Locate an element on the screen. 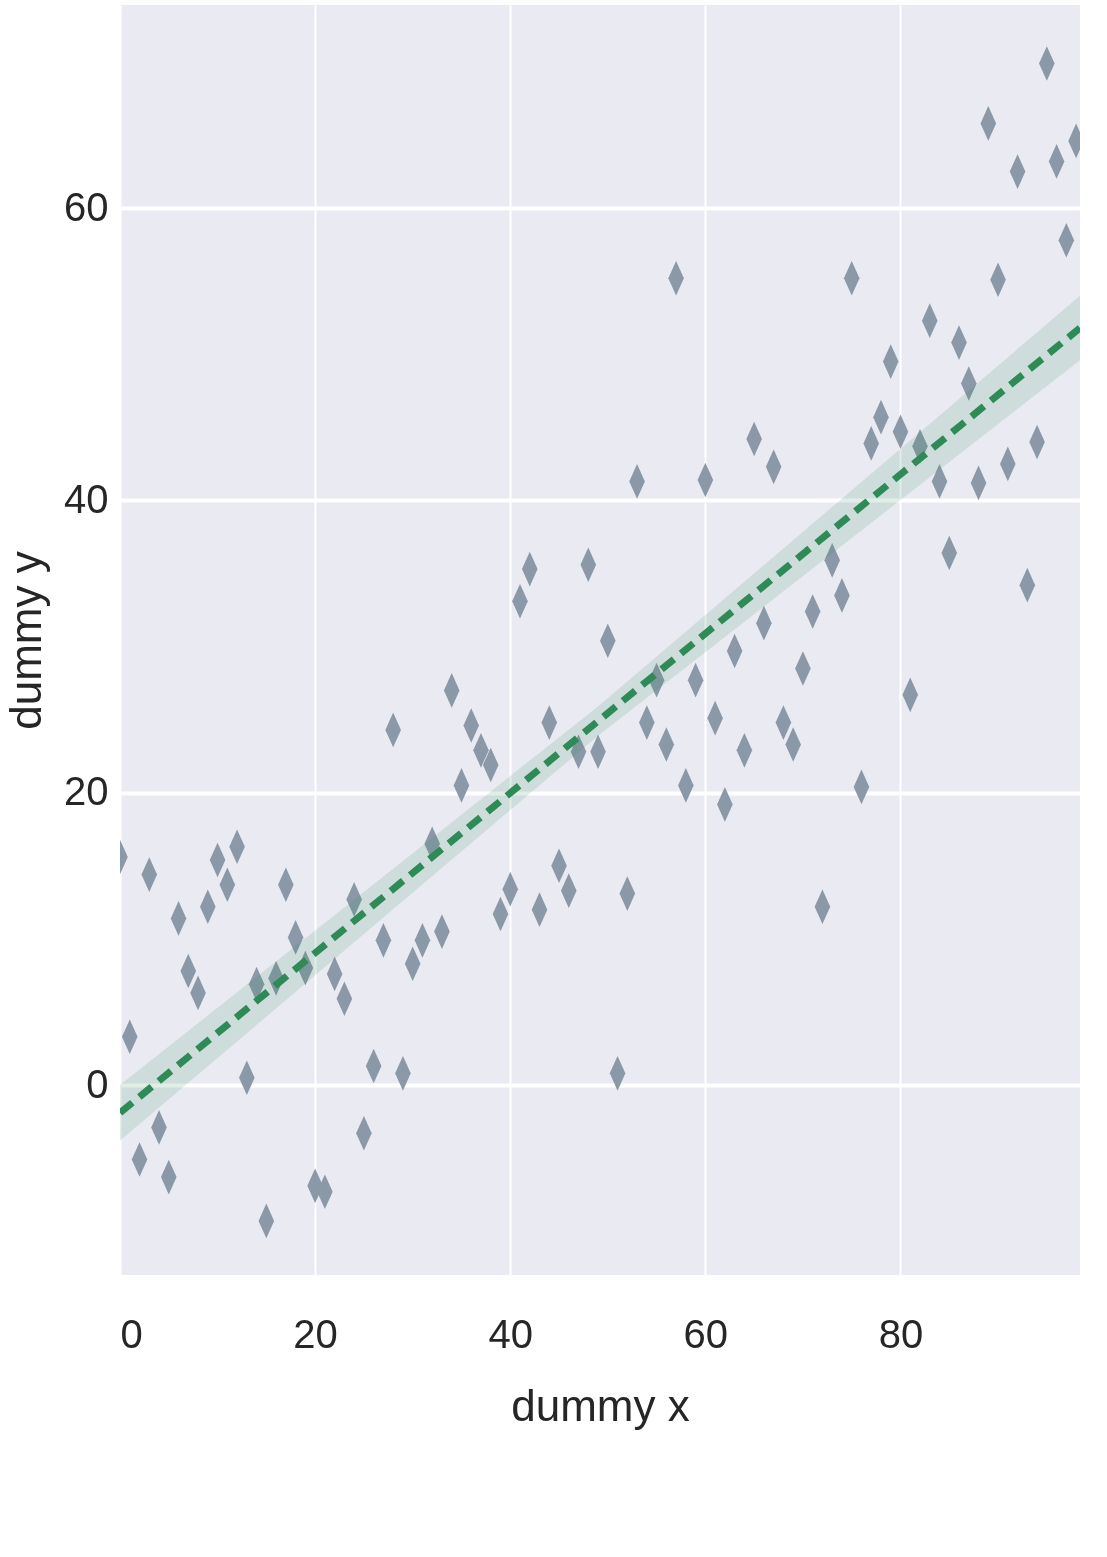 The width and height of the screenshot is (1107, 1557). y-tick-label: 60 is located at coordinates (86, 206).